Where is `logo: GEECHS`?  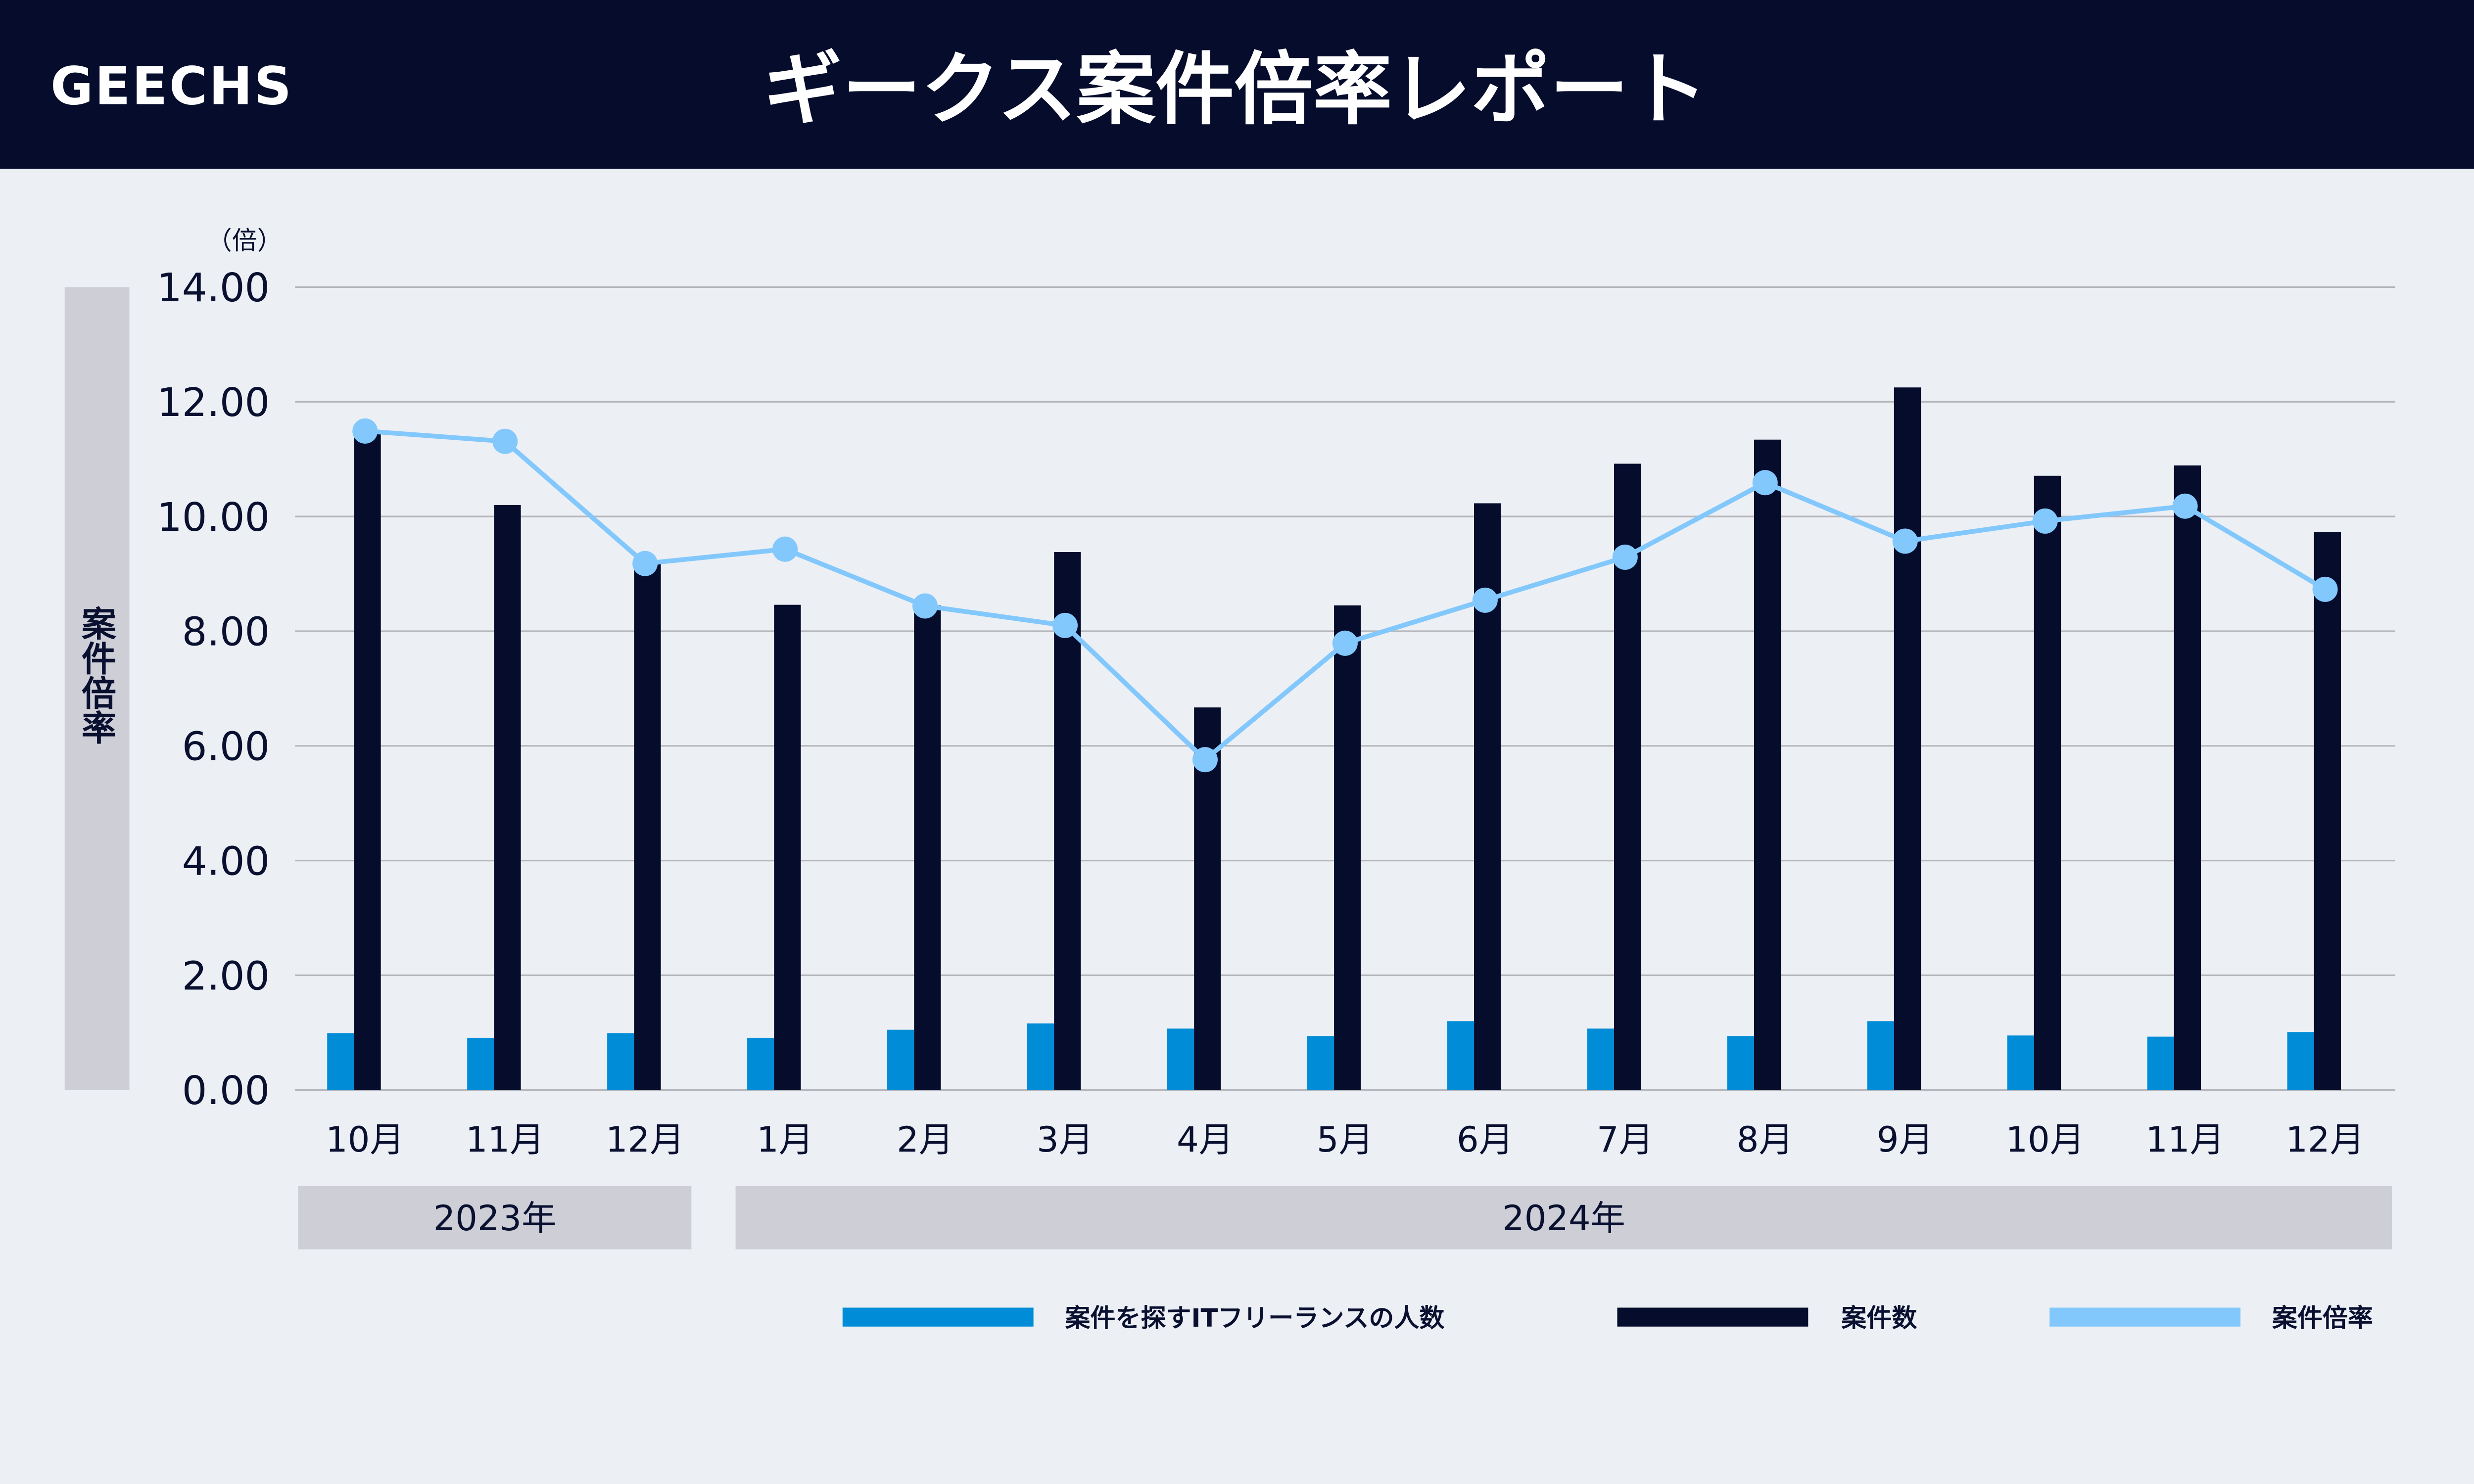
logo: GEECHS is located at coordinates (172, 85).